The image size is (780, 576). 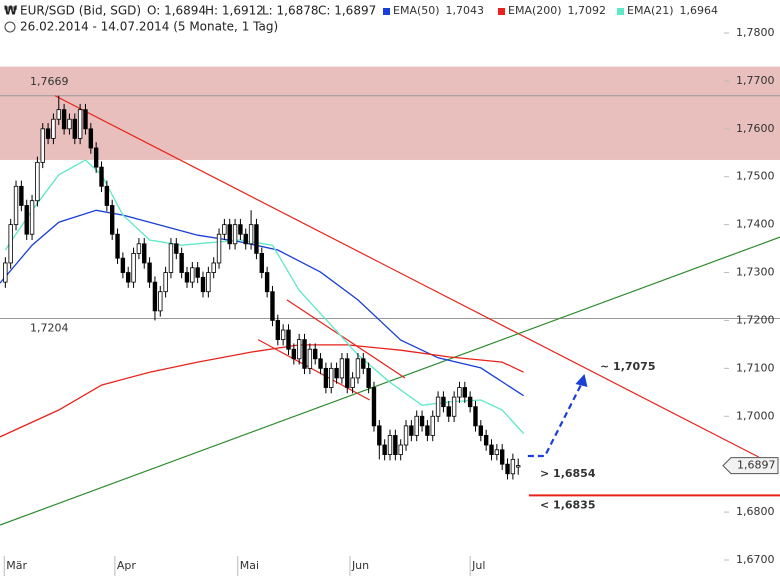 What do you see at coordinates (465, 10) in the screenshot?
I see `legend-value: 1,7043` at bounding box center [465, 10].